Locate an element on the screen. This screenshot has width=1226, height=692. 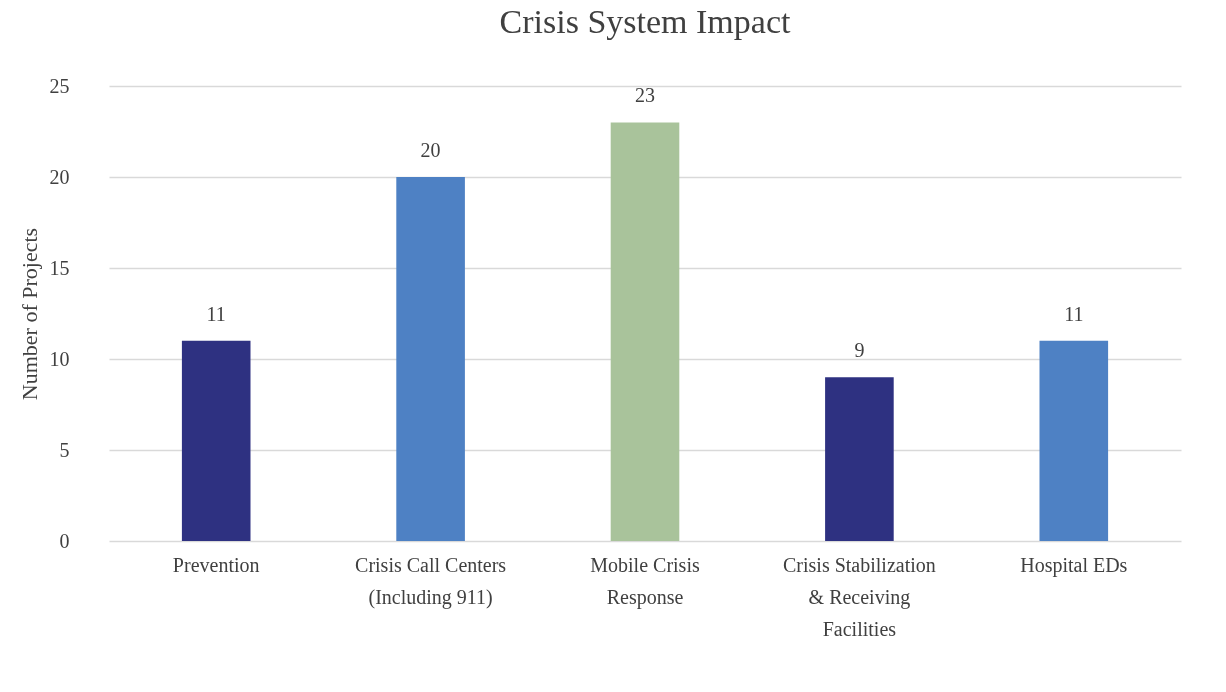
x-tick-label: Mobile Crisis Response is located at coordinates (645, 581).